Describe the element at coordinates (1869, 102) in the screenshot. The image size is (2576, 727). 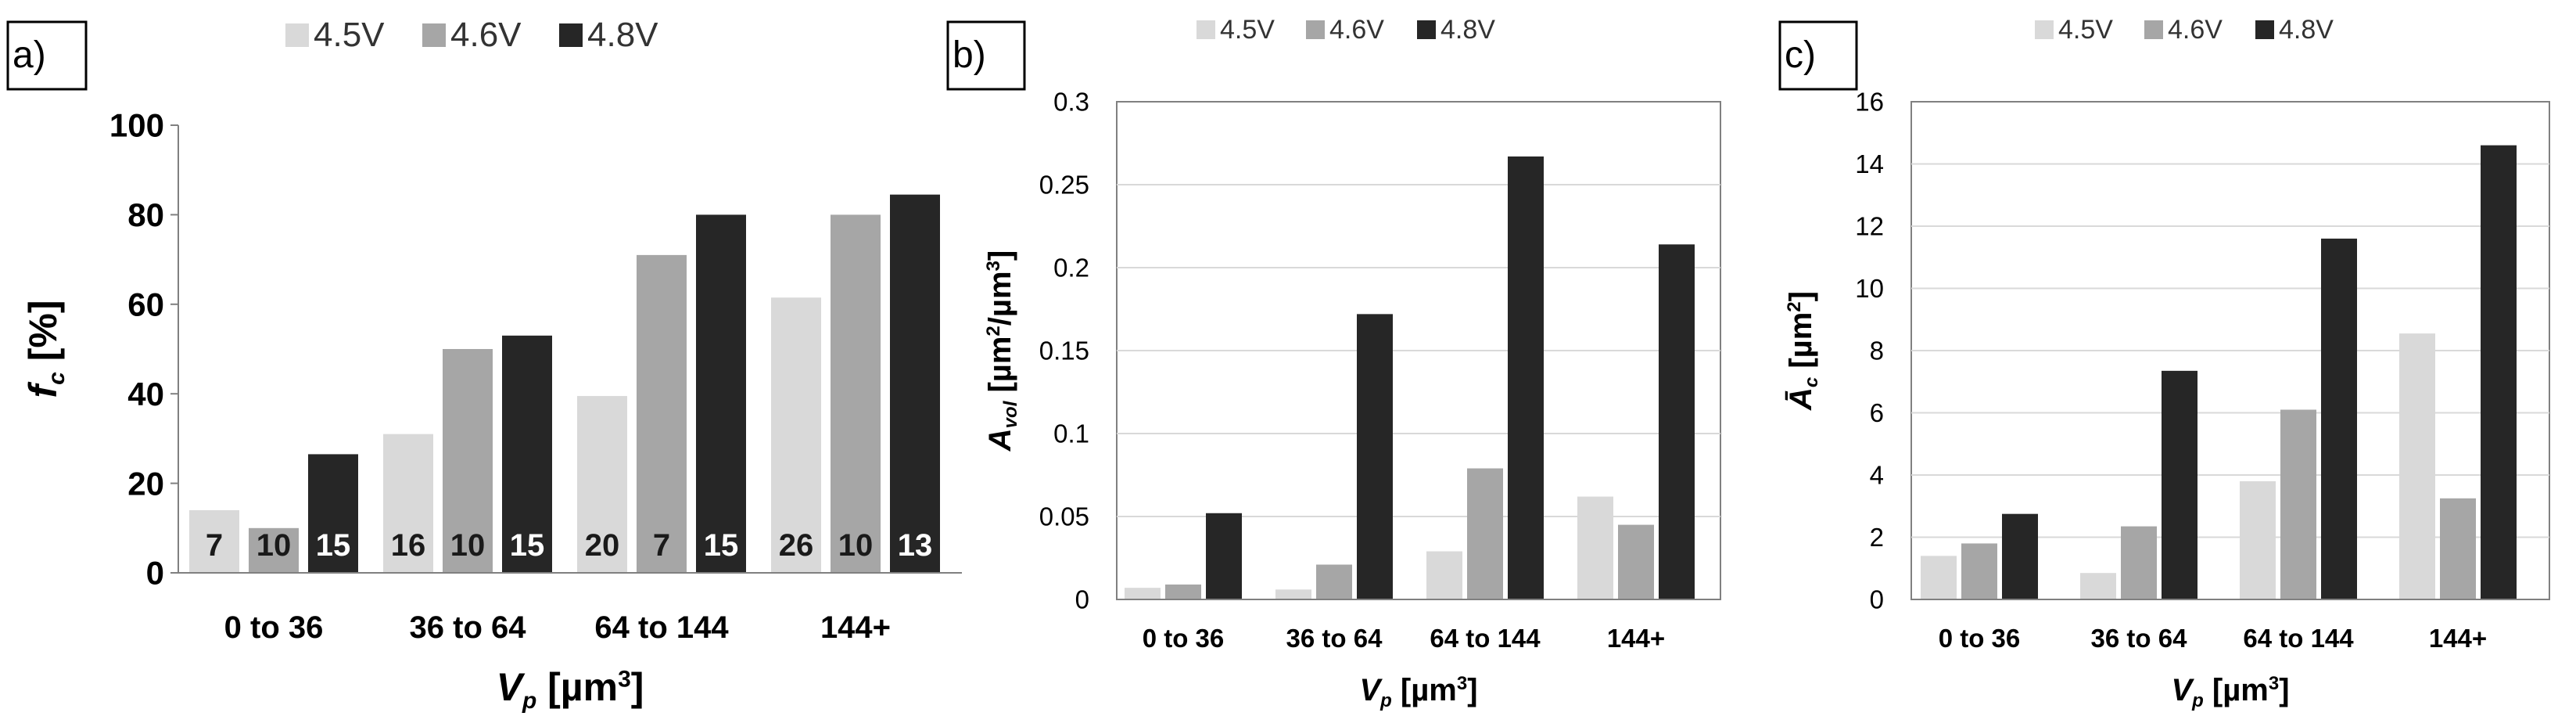
I see `y-tick-label: 16` at that location.